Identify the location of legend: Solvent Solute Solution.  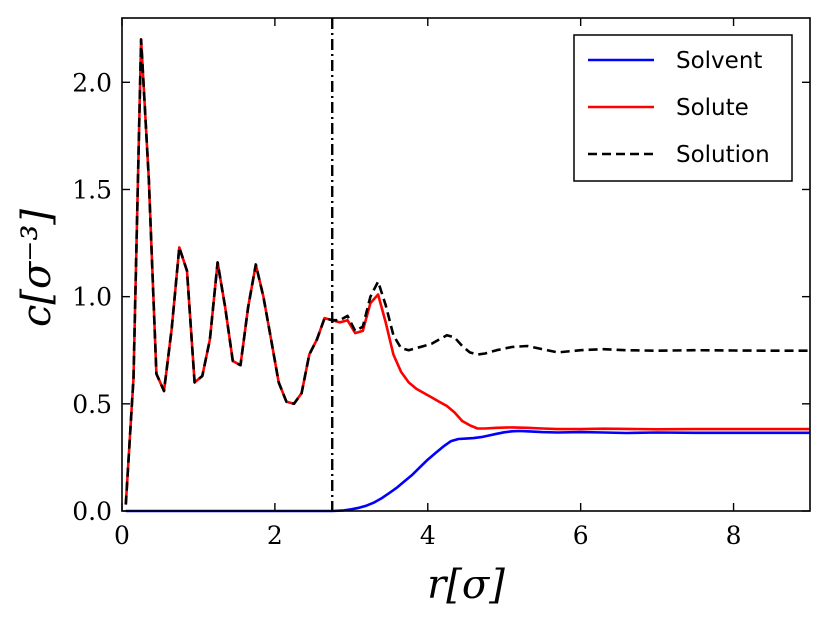
(683, 108).